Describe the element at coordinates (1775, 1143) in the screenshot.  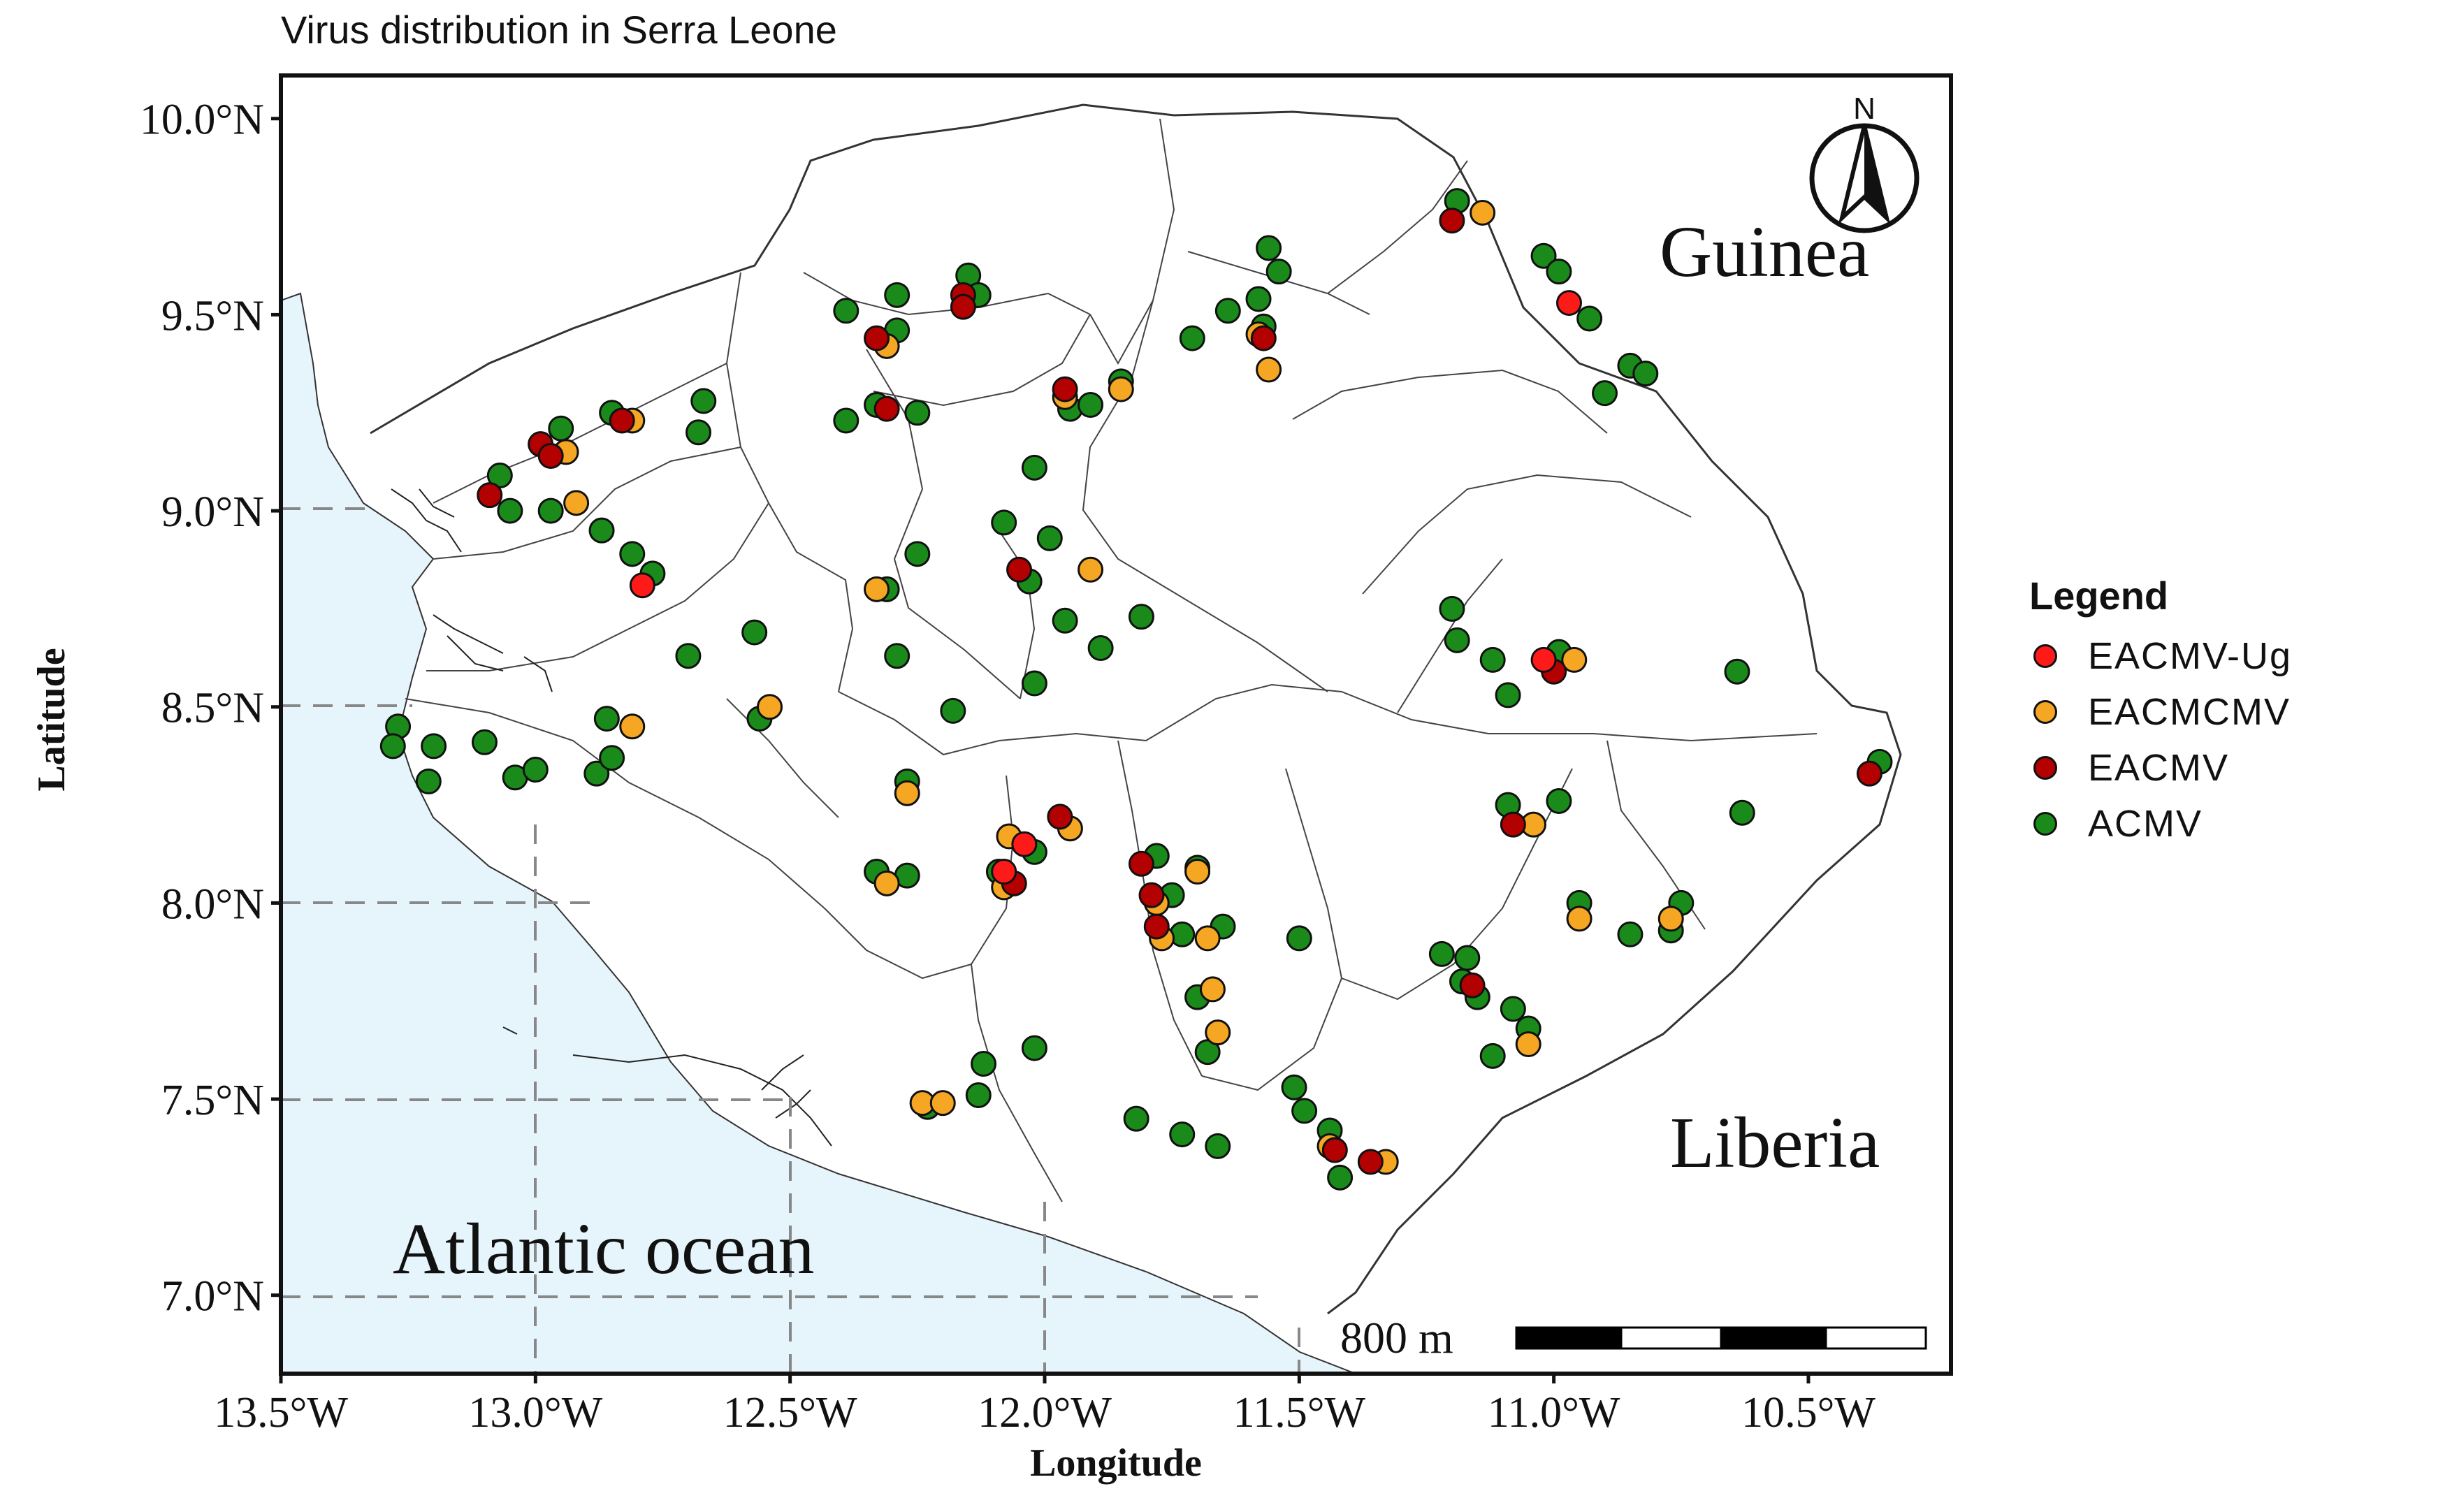
I see `liberia-label: Liberia` at that location.